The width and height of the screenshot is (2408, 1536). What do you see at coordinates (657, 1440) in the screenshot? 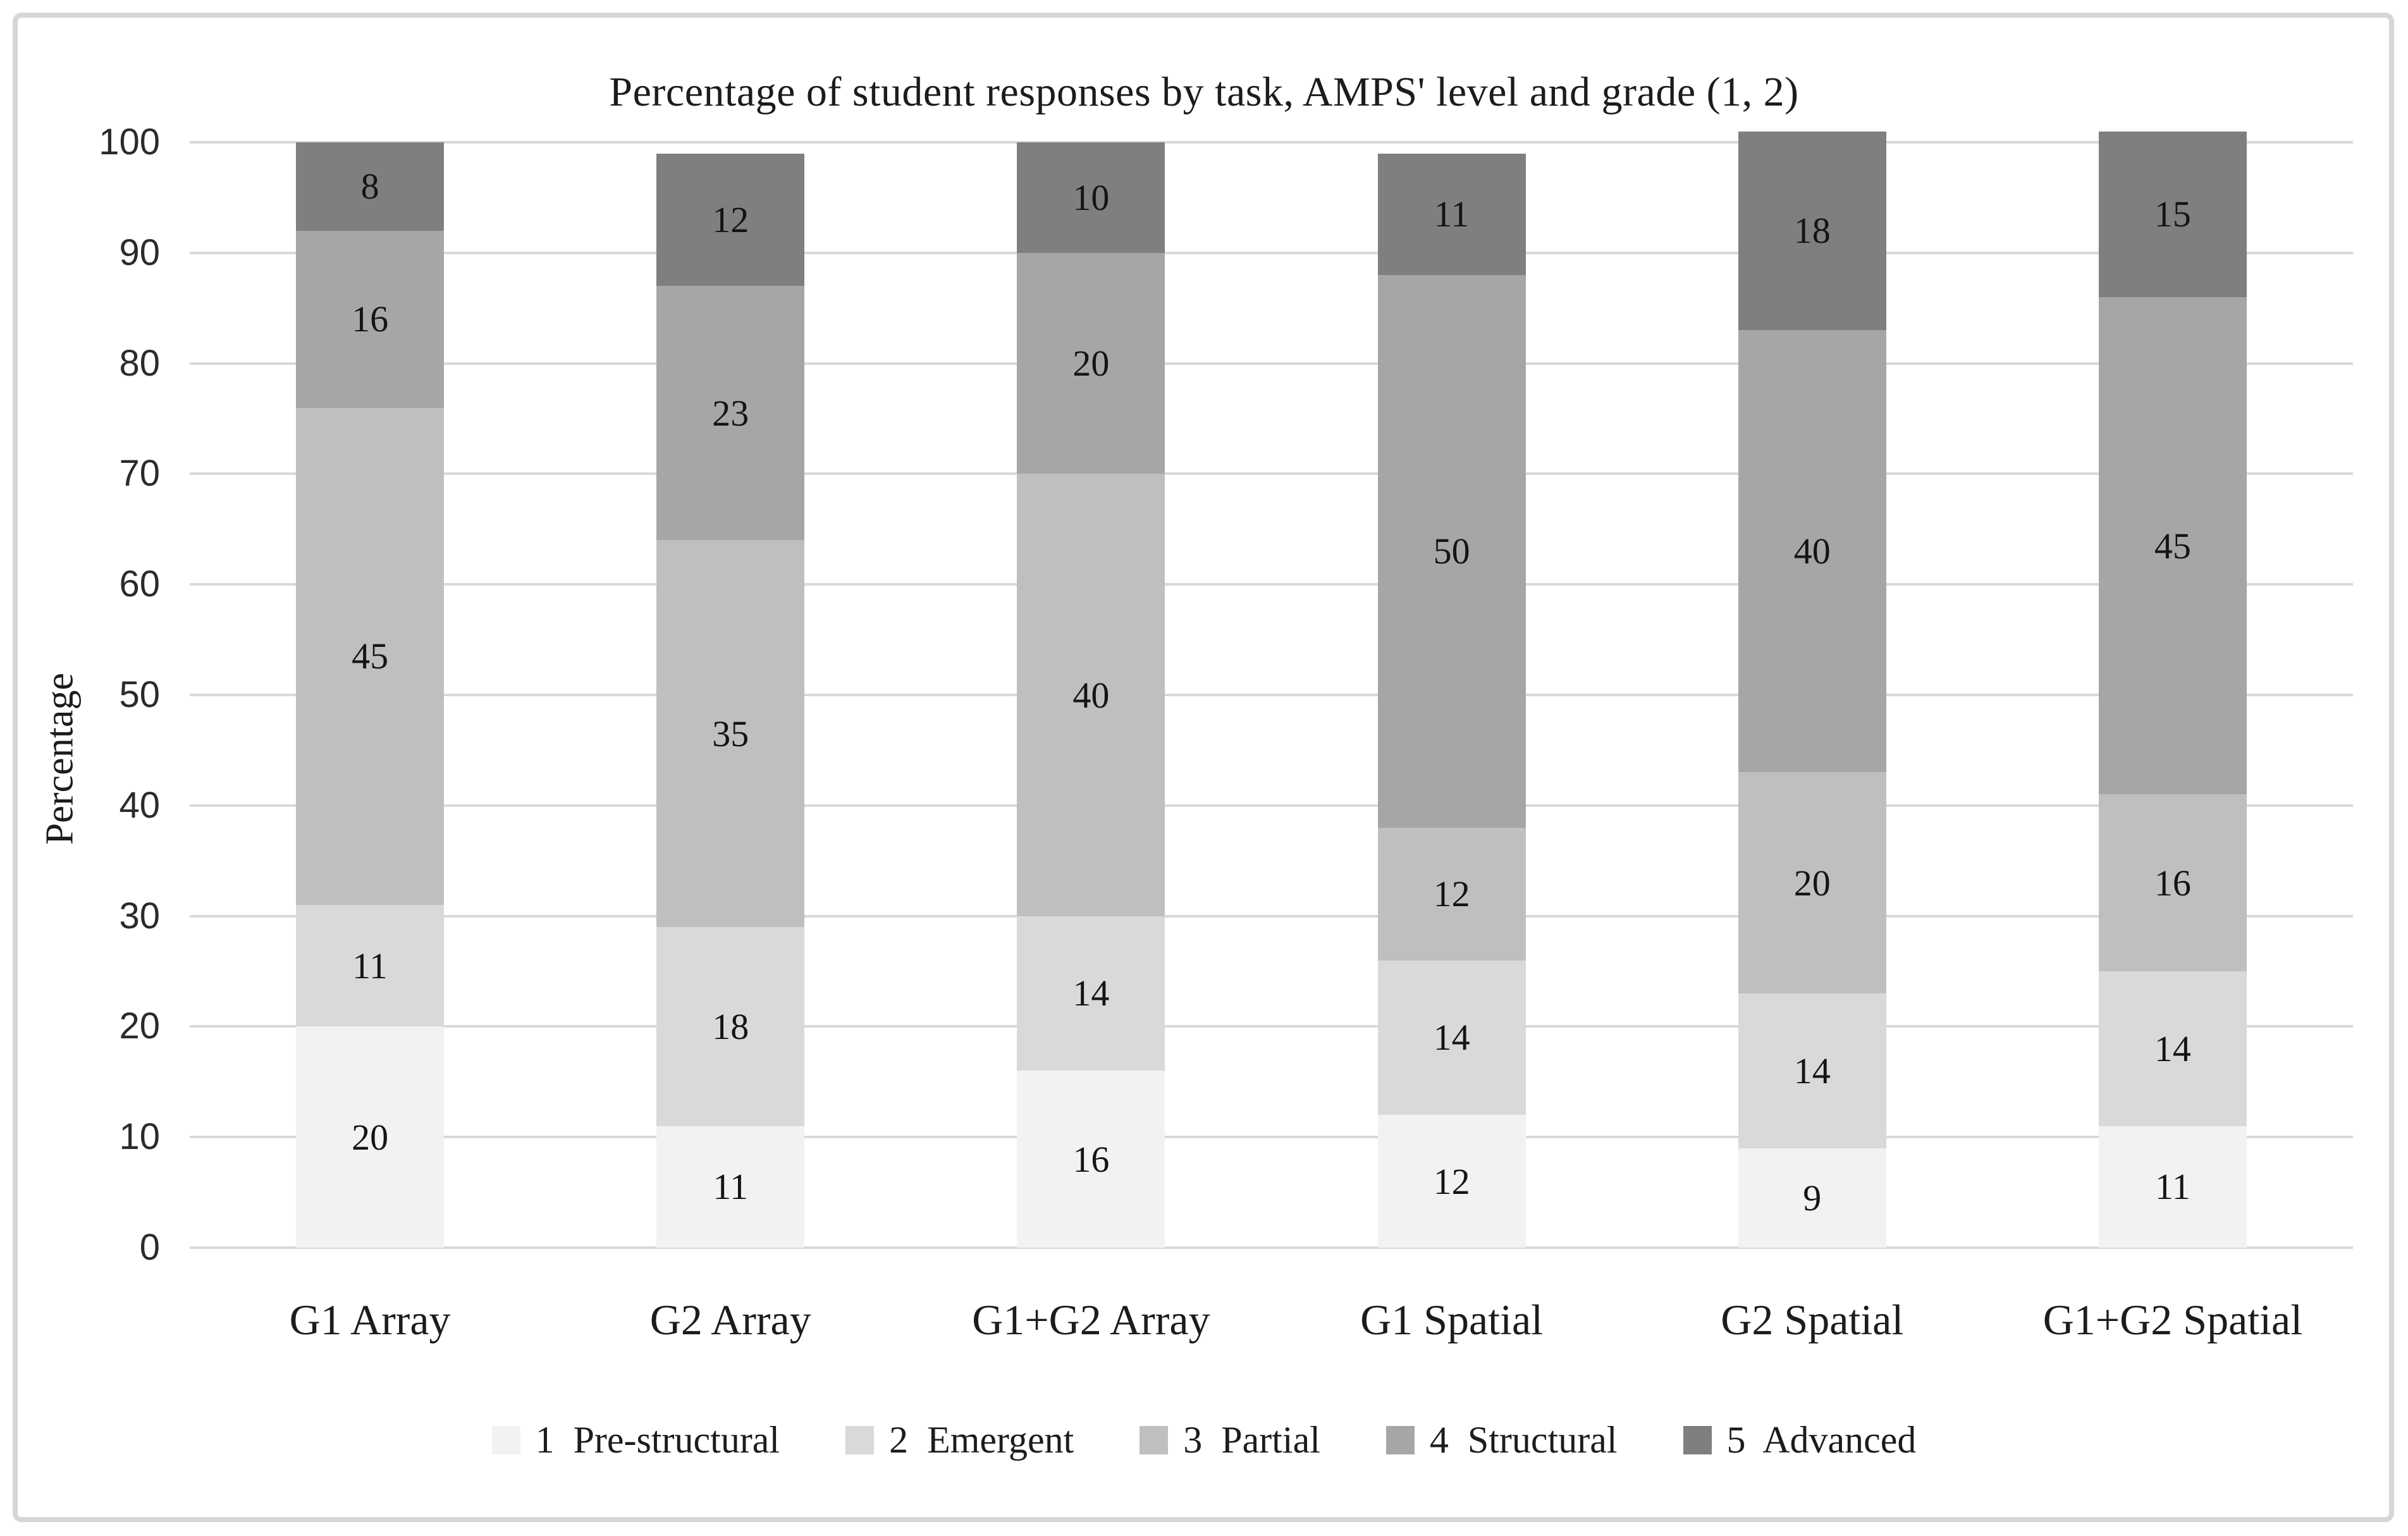
I see `legend-label-1: 1 Pre-structural` at bounding box center [657, 1440].